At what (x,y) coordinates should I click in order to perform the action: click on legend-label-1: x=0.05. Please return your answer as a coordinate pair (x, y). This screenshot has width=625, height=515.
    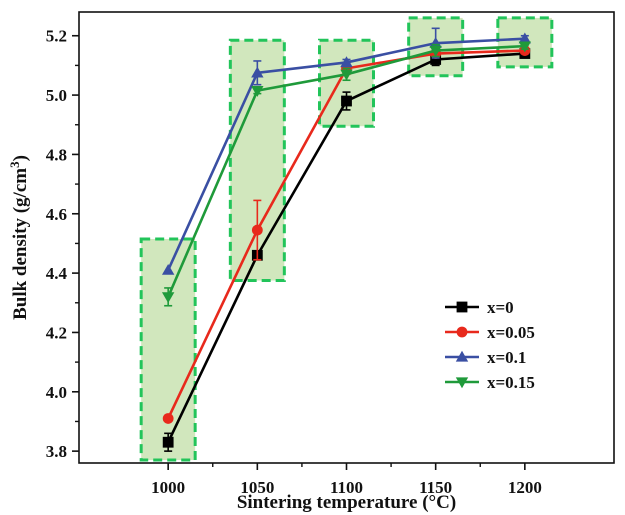
    Looking at the image, I should click on (511, 332).